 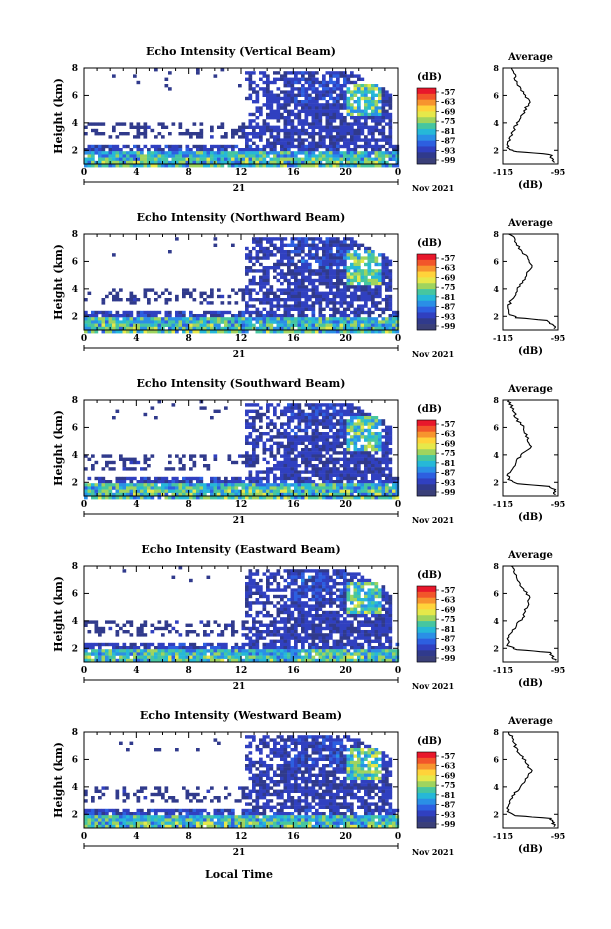 I want to click on colorbar-tick-label: -81, so click(x=448, y=297).